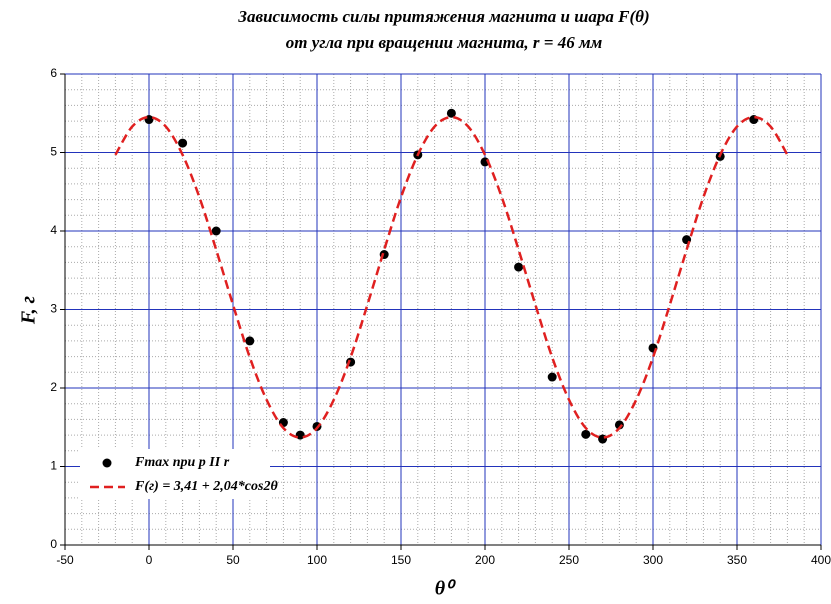  I want to click on x-axis-label: θ⁰, so click(445, 589).